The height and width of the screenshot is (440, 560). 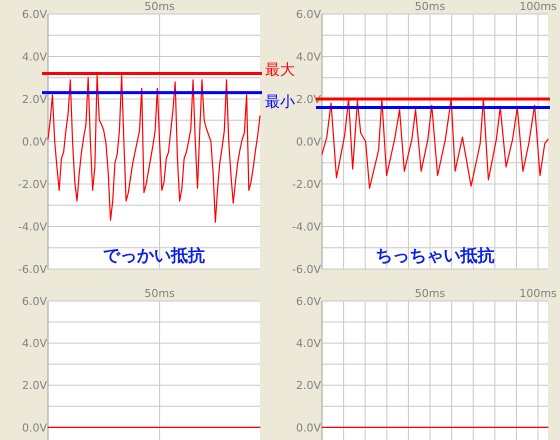 I want to click on annotation: でっかい抵抗, so click(x=154, y=256).